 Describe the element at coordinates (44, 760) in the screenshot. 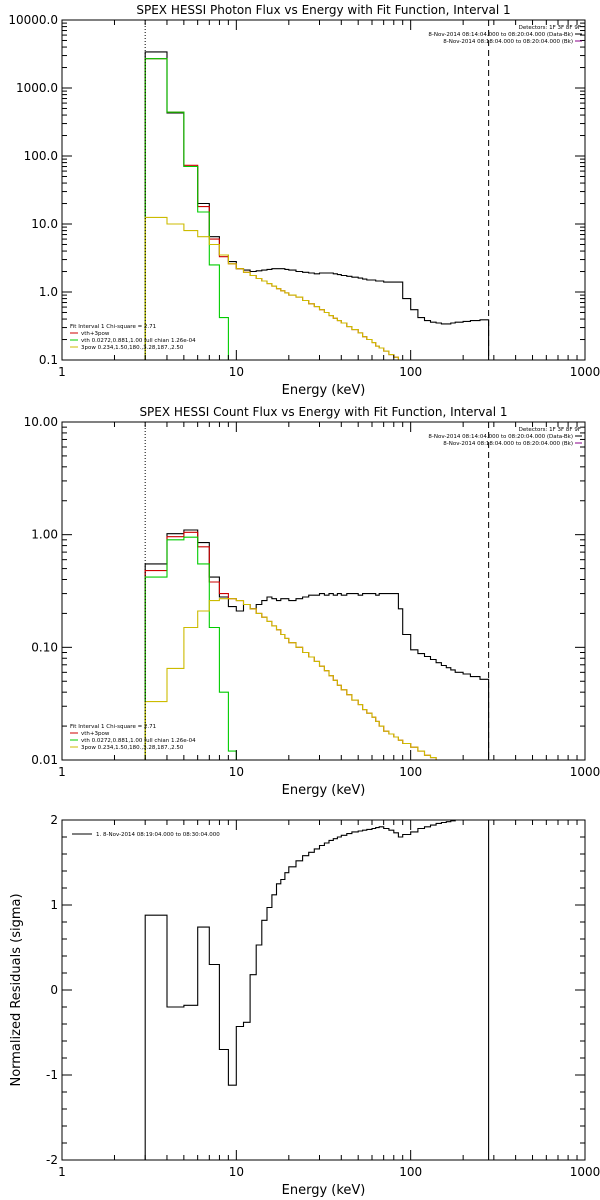

I see `y-tick-label: 0.01` at that location.